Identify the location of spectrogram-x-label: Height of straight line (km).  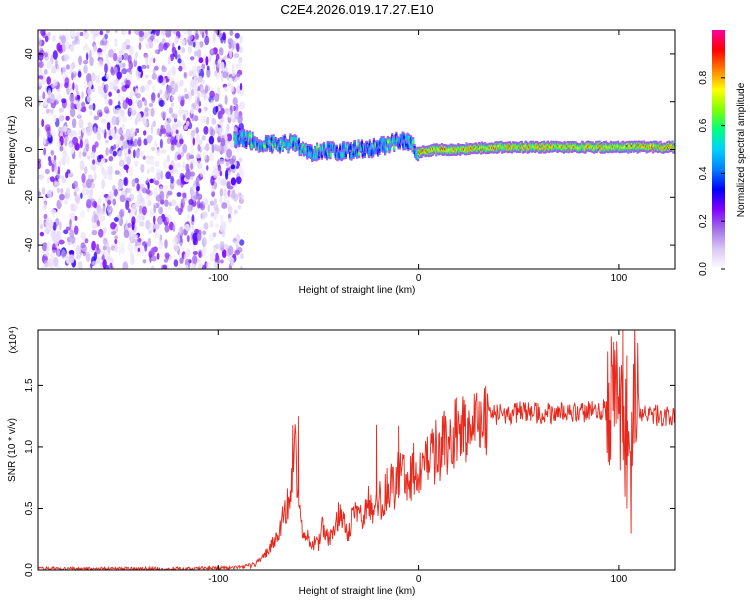
(357, 290).